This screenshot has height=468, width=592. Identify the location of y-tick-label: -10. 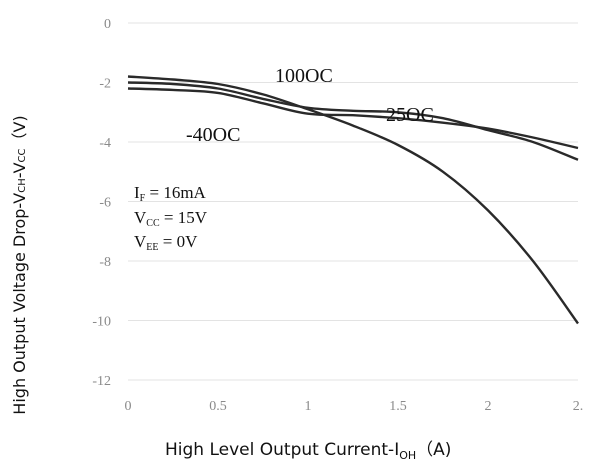
(101, 322).